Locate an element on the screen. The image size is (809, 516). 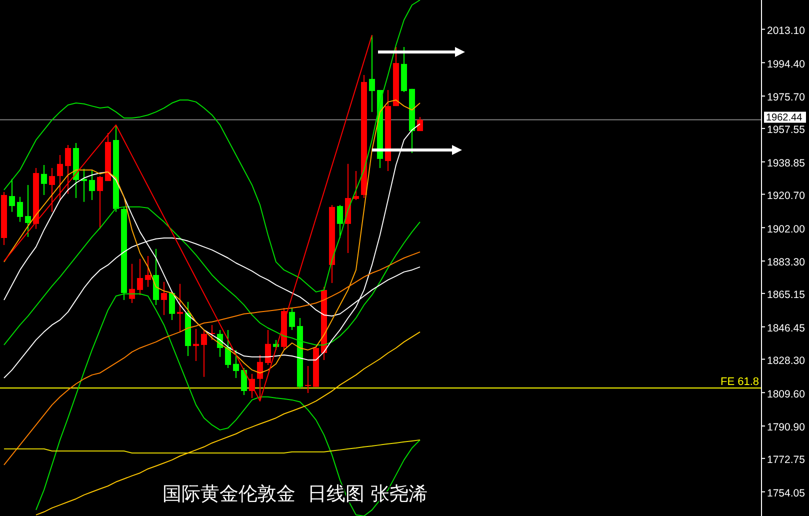
y-tick-label: 2013.10 is located at coordinates (786, 30).